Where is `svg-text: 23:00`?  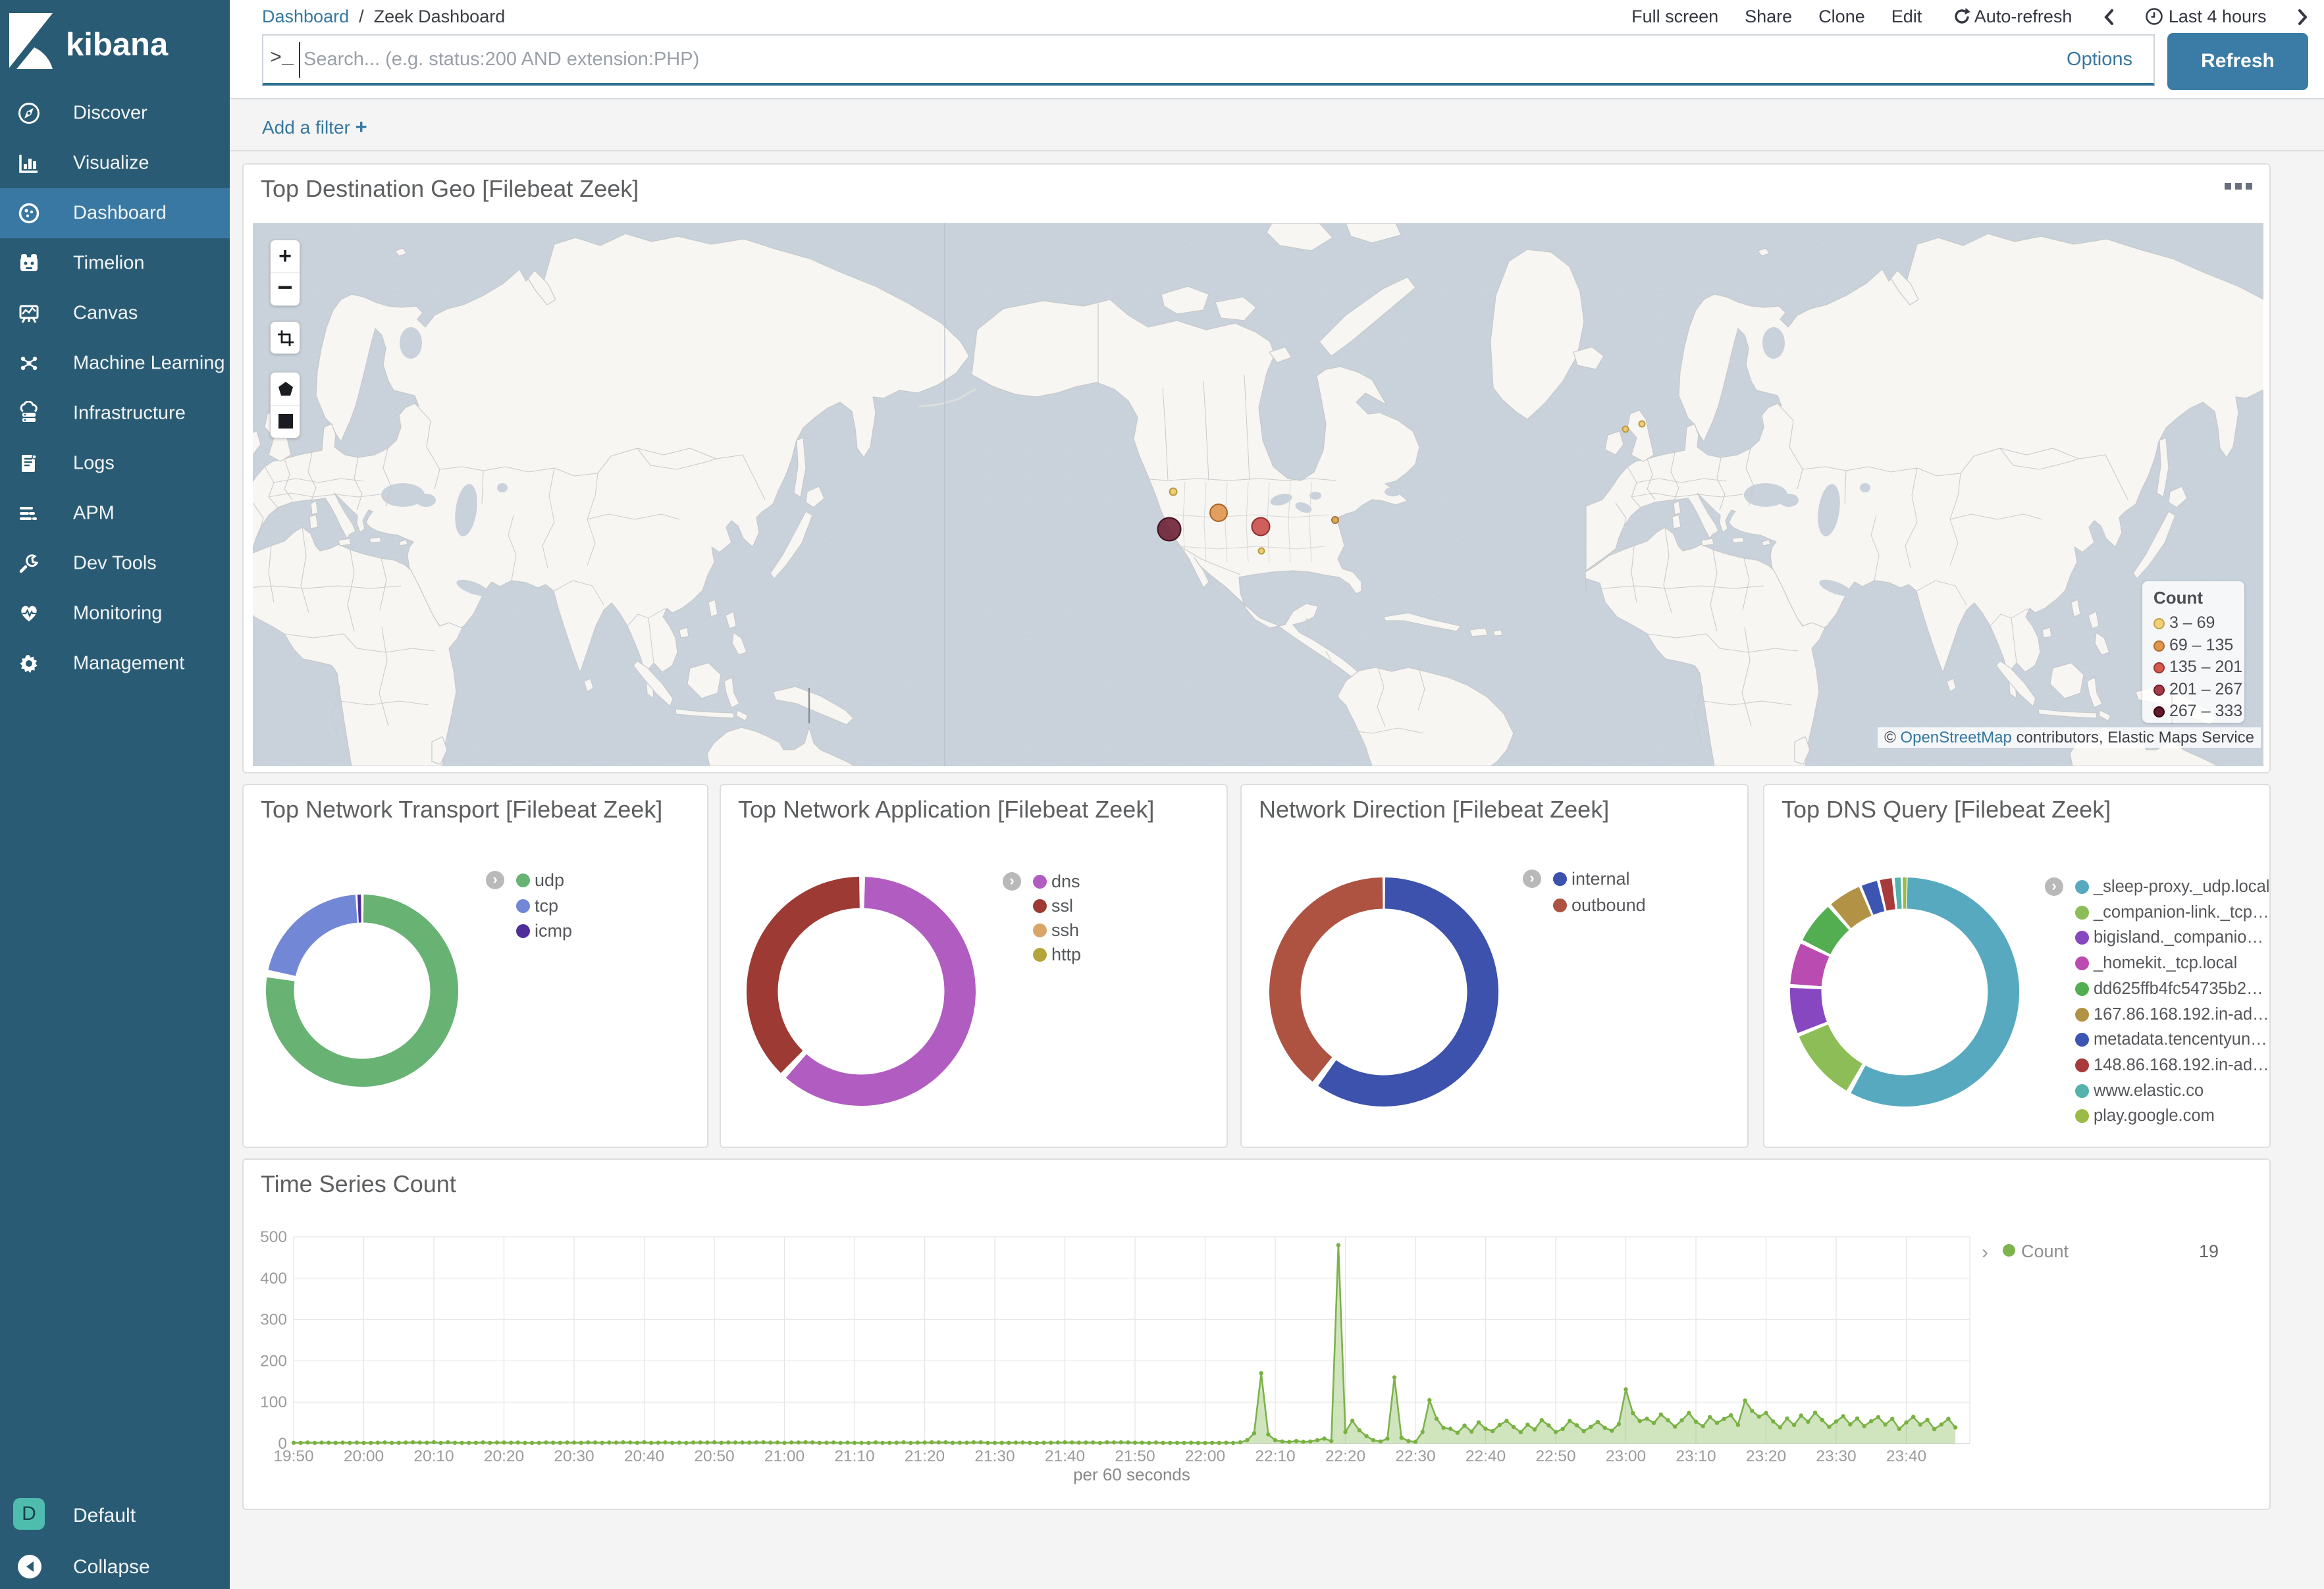
svg-text: 23:00 is located at coordinates (1626, 1456).